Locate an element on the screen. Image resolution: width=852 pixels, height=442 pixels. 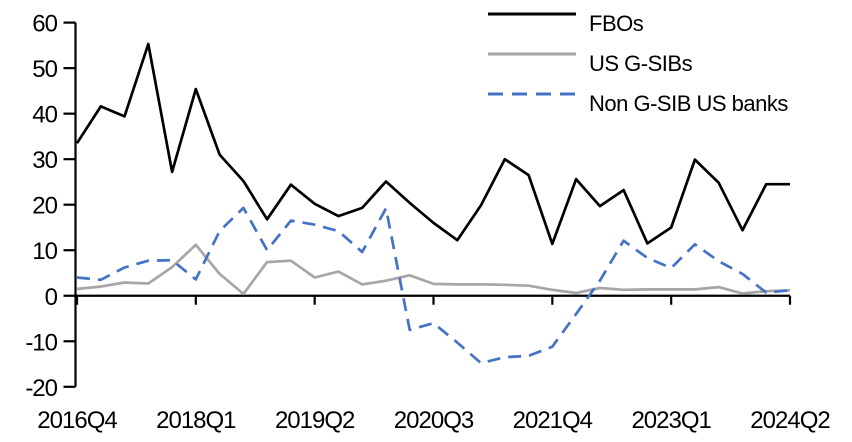
y-tick-label: 30 is located at coordinates (44, 160).